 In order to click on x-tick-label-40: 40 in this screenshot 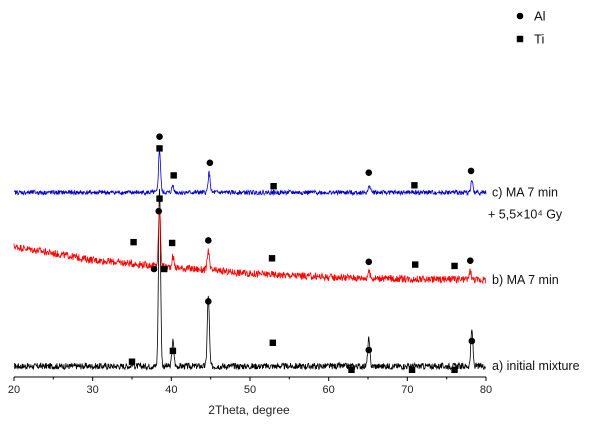, I will do `click(171, 390)`.